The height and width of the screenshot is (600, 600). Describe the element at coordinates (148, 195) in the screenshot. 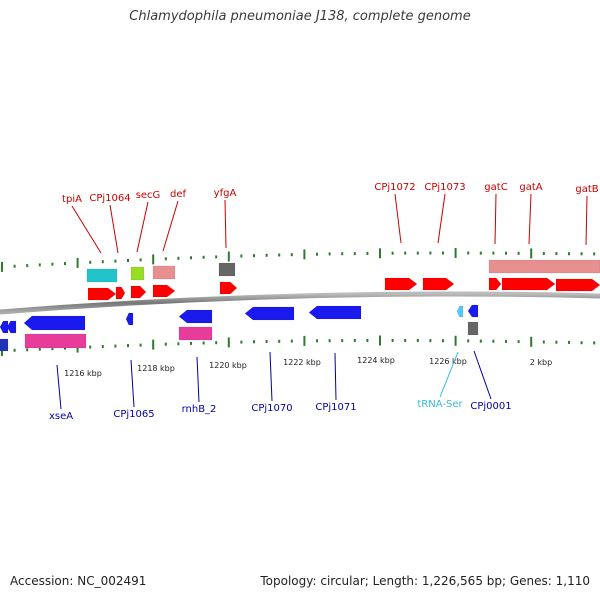

I see `forward-gene-label: secG` at that location.